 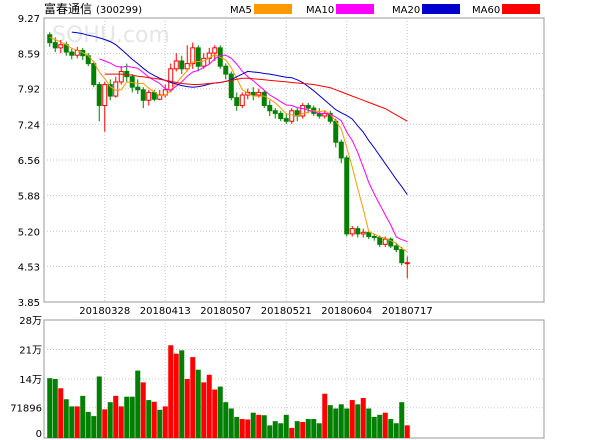 I want to click on price-tick-label: 8.59, so click(x=29, y=55).